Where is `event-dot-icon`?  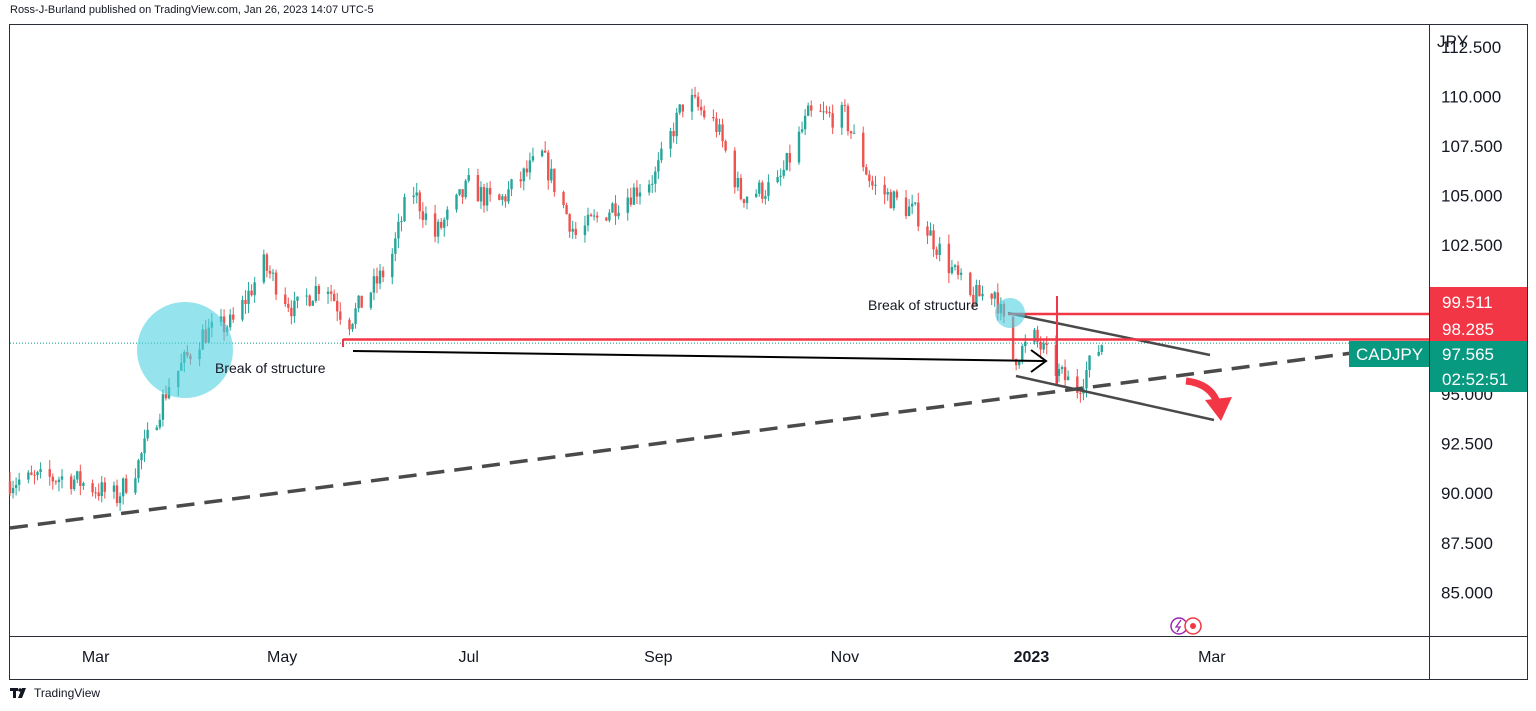
event-dot-icon is located at coordinates (1193, 626).